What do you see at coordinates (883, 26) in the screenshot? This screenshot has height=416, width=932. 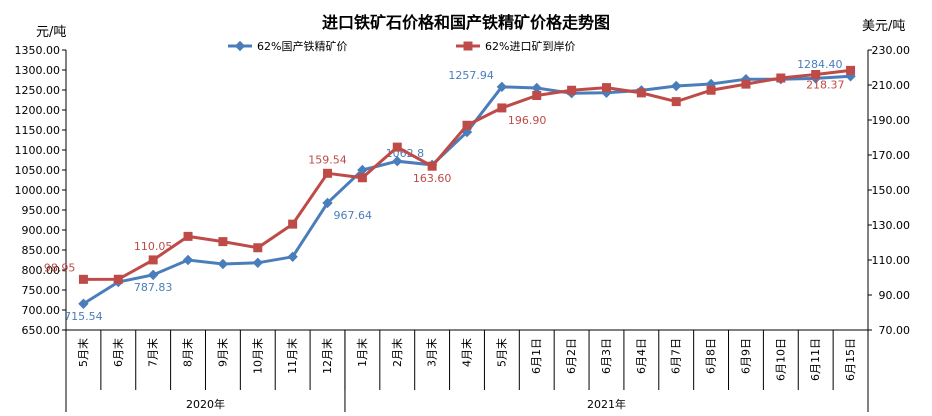 I see `right-axis-unit: 美元/吨` at bounding box center [883, 26].